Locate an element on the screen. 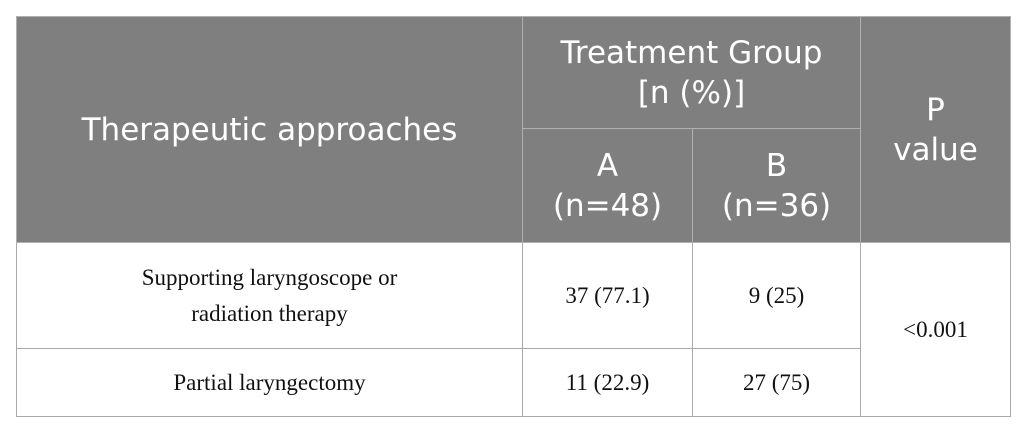  header-cell: P value is located at coordinates (936, 129).